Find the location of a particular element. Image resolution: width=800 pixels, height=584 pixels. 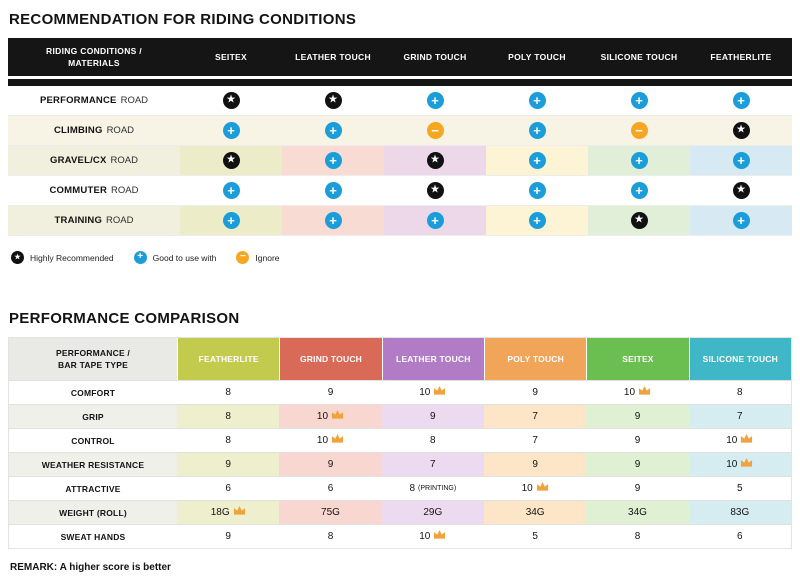

performance-cell: 34G is located at coordinates (535, 512).